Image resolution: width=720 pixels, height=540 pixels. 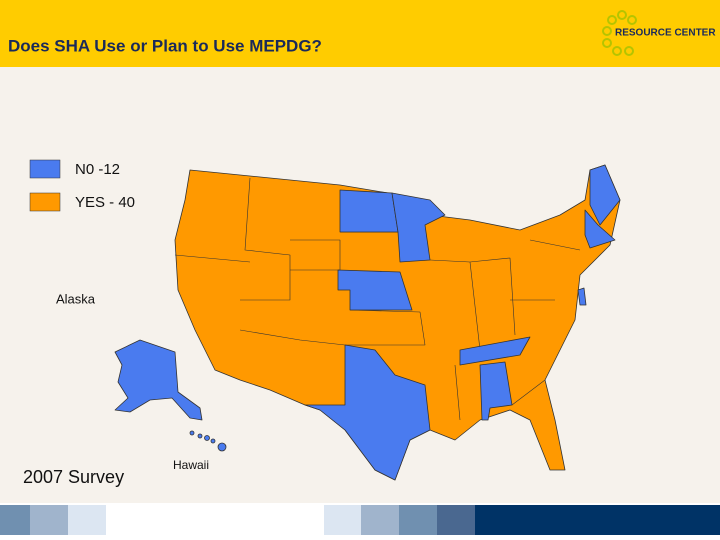 What do you see at coordinates (97, 169) in the screenshot?
I see `legend-label: N0 -12` at bounding box center [97, 169].